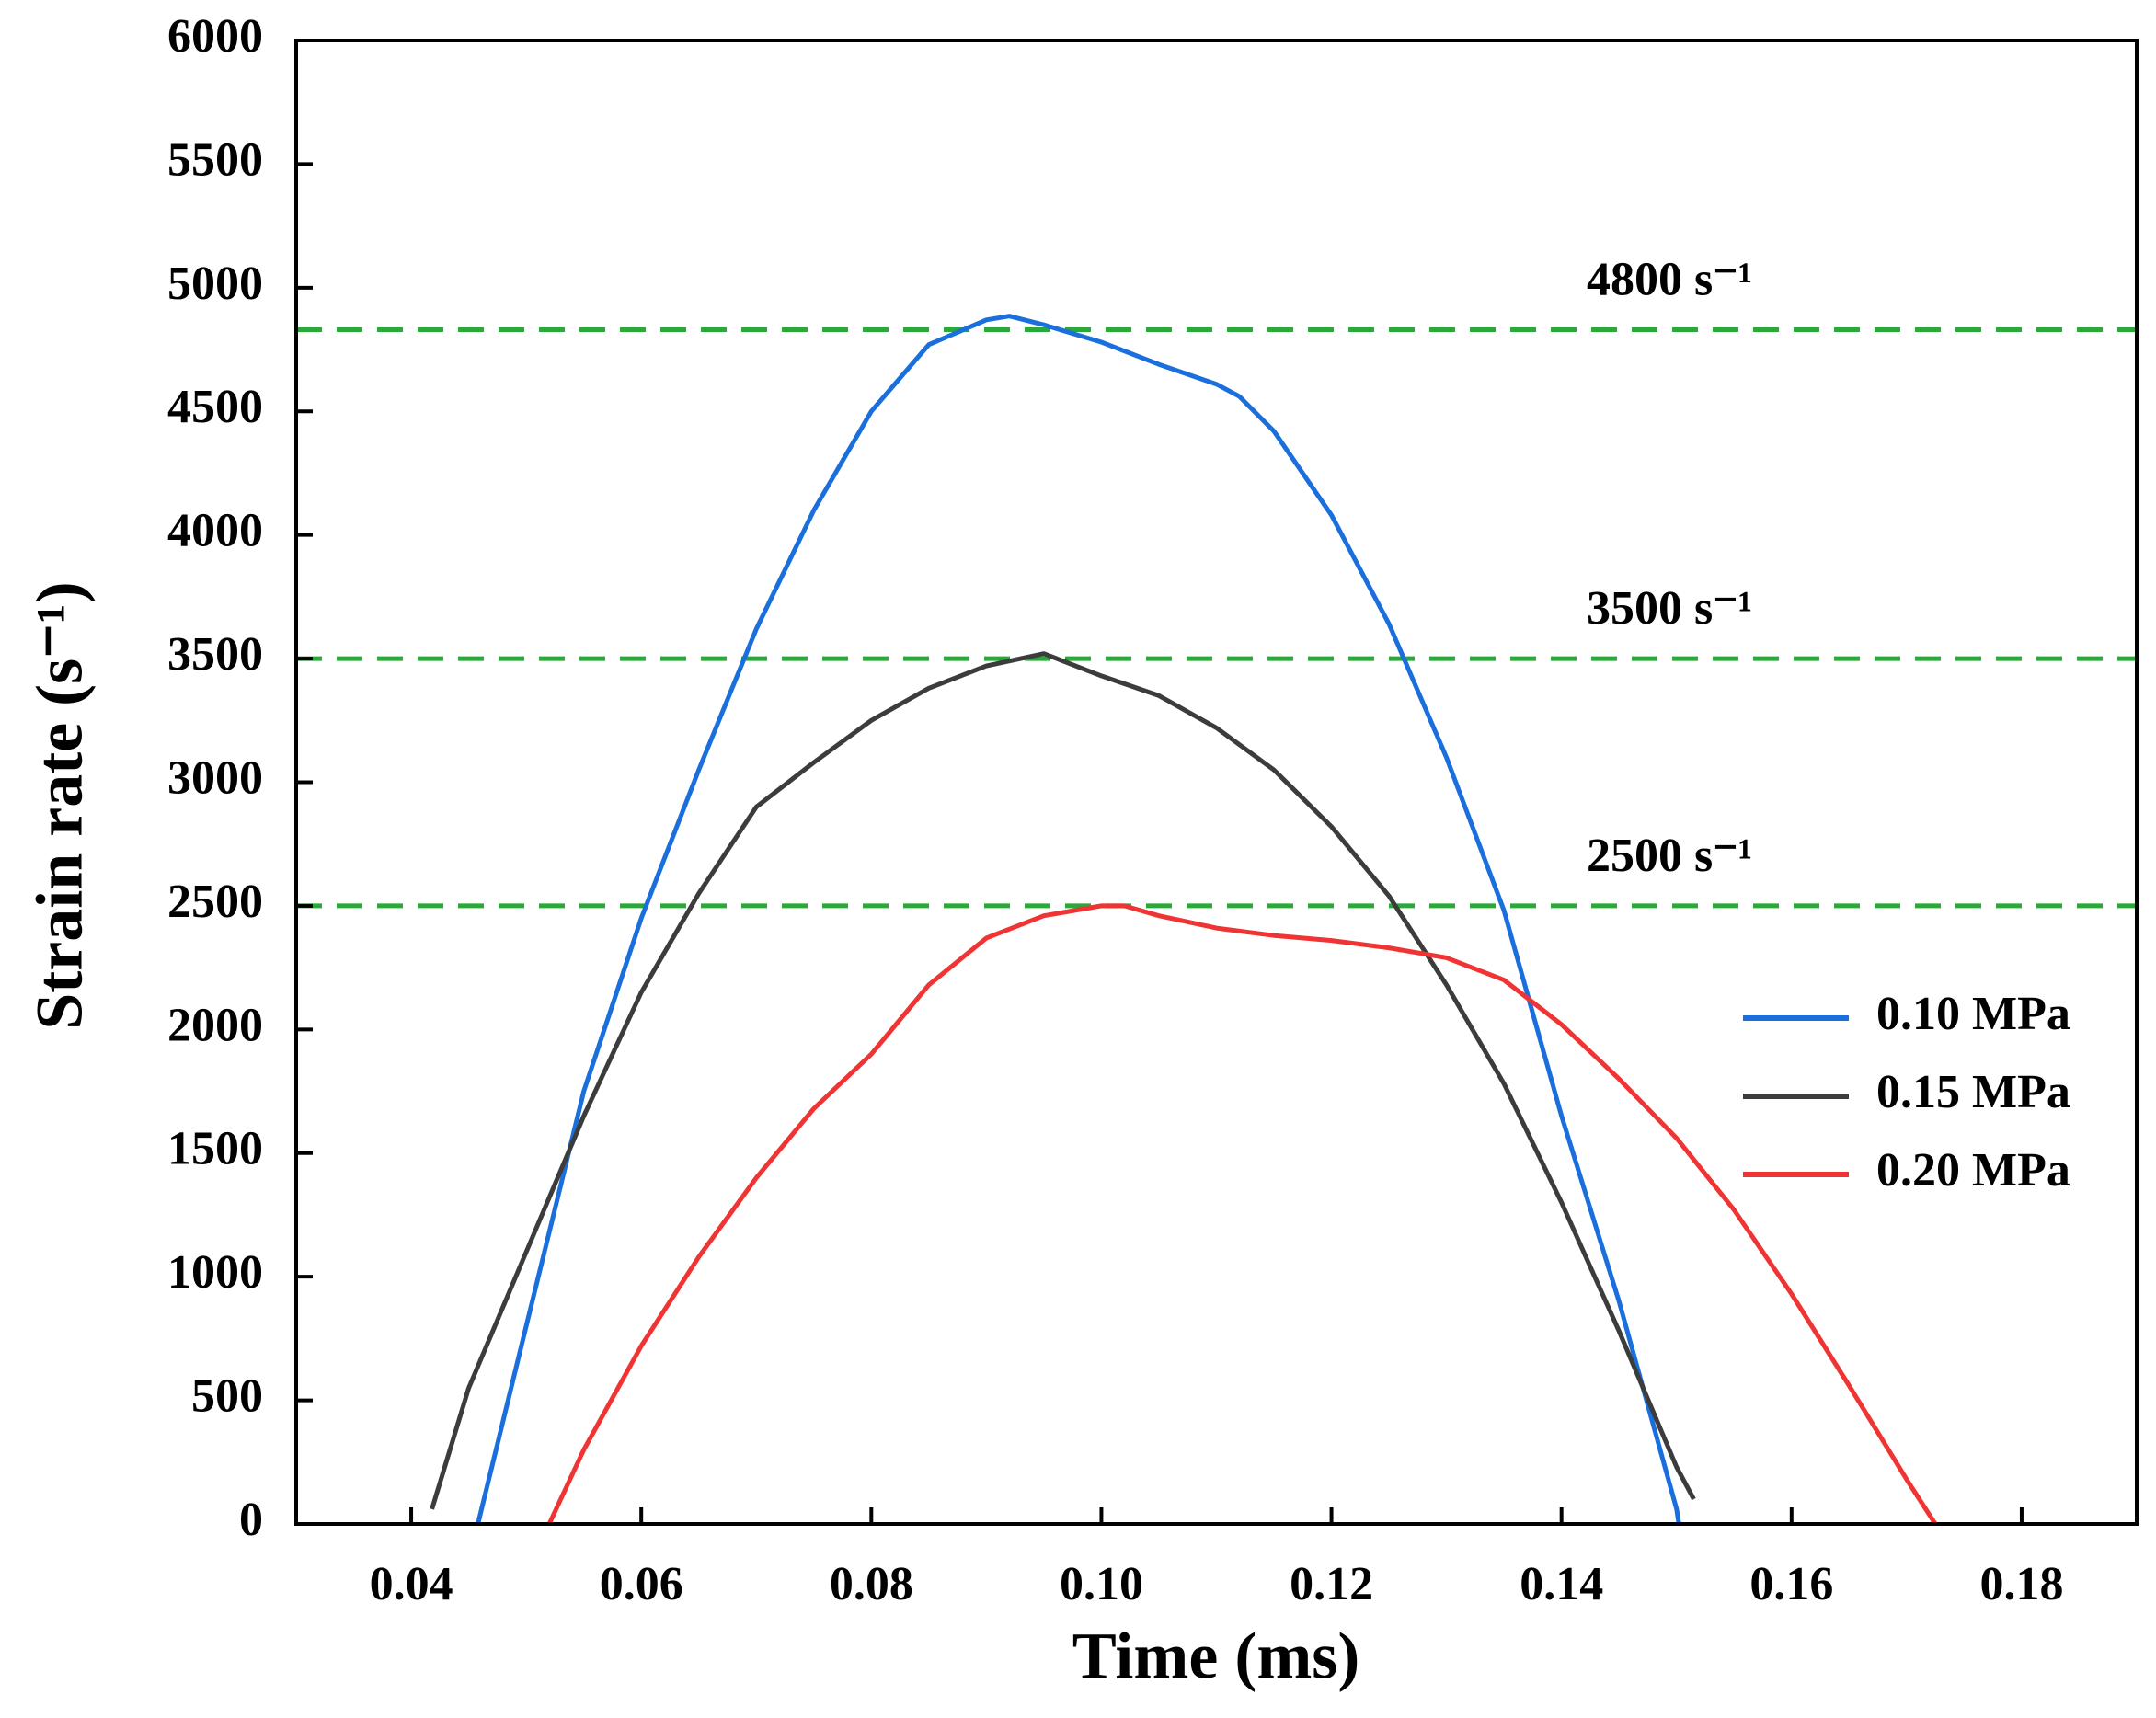 Image resolution: width=2156 pixels, height=1718 pixels. I want to click on y-tick-label: 6000, so click(215, 36).